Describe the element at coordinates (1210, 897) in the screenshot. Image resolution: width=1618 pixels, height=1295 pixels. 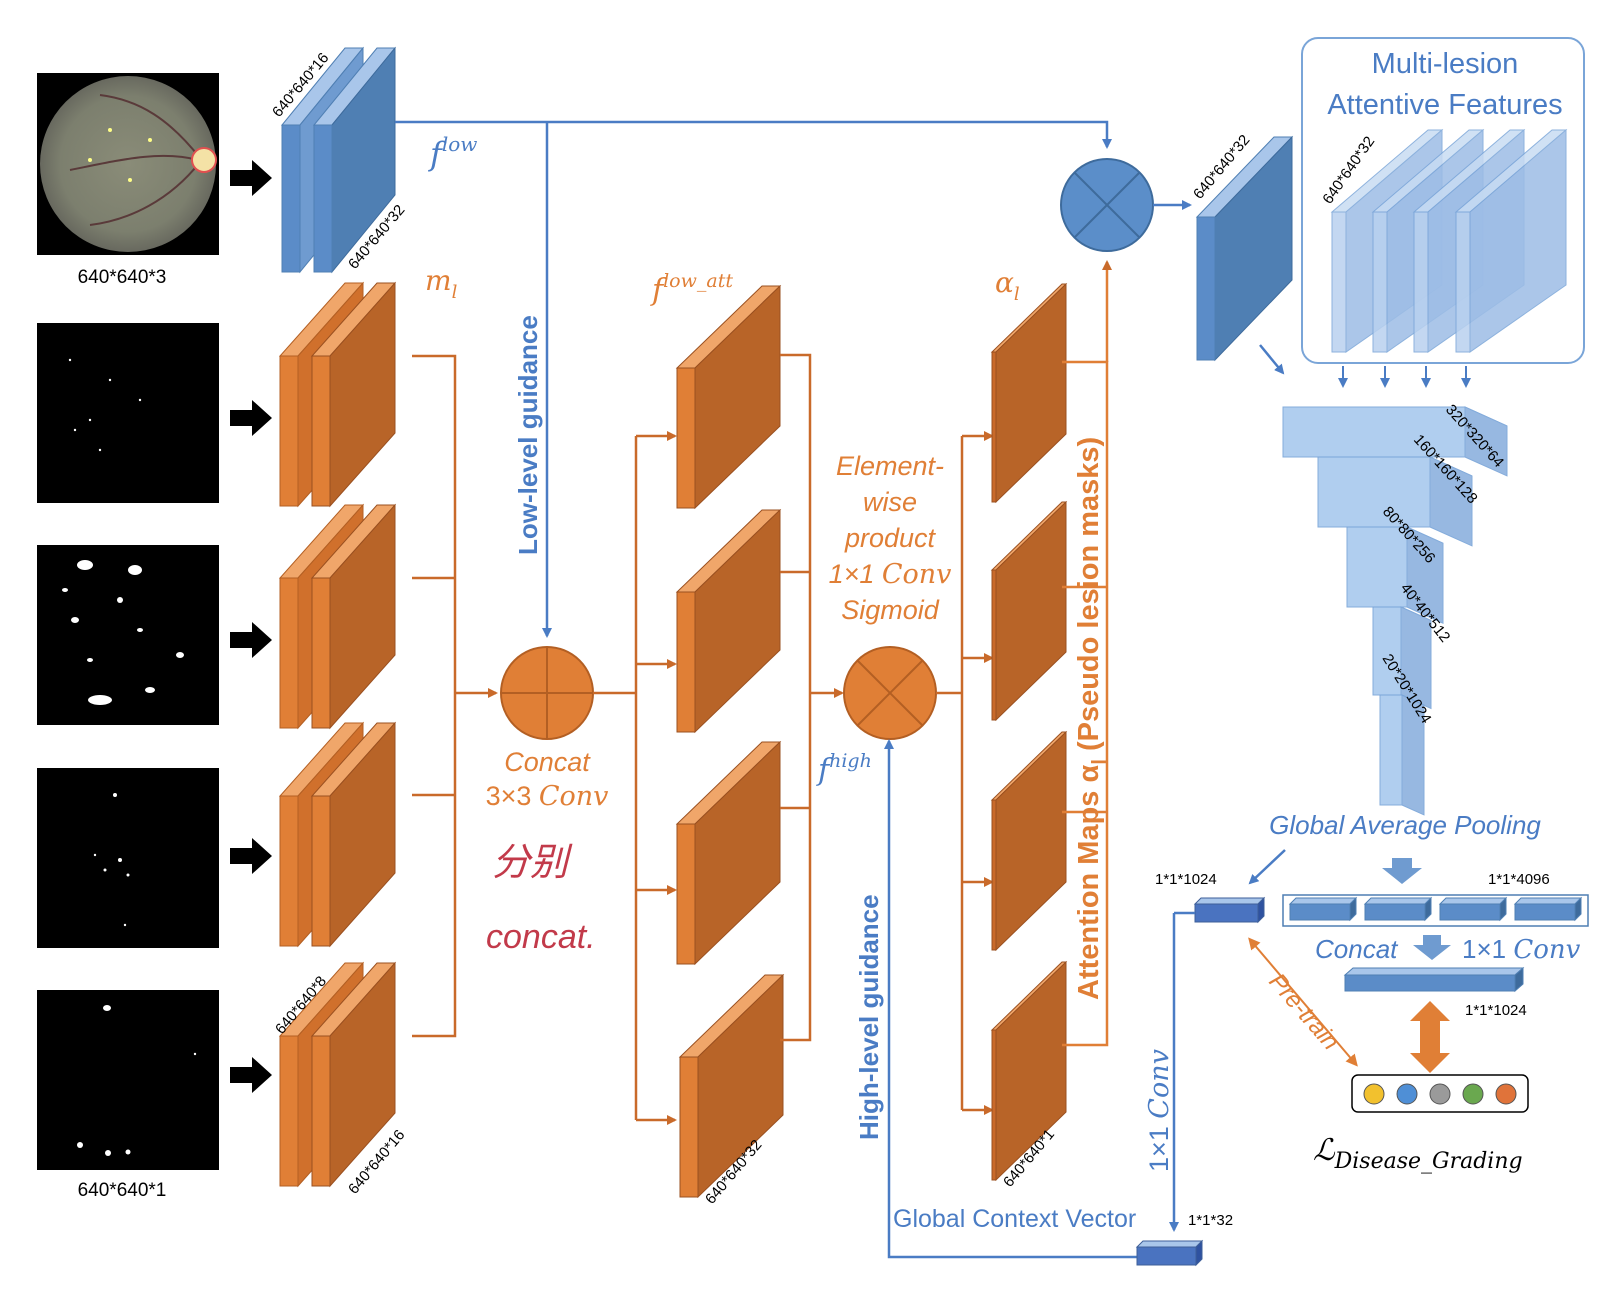
I see `gap-vector-1024: 1*1*1024` at that location.